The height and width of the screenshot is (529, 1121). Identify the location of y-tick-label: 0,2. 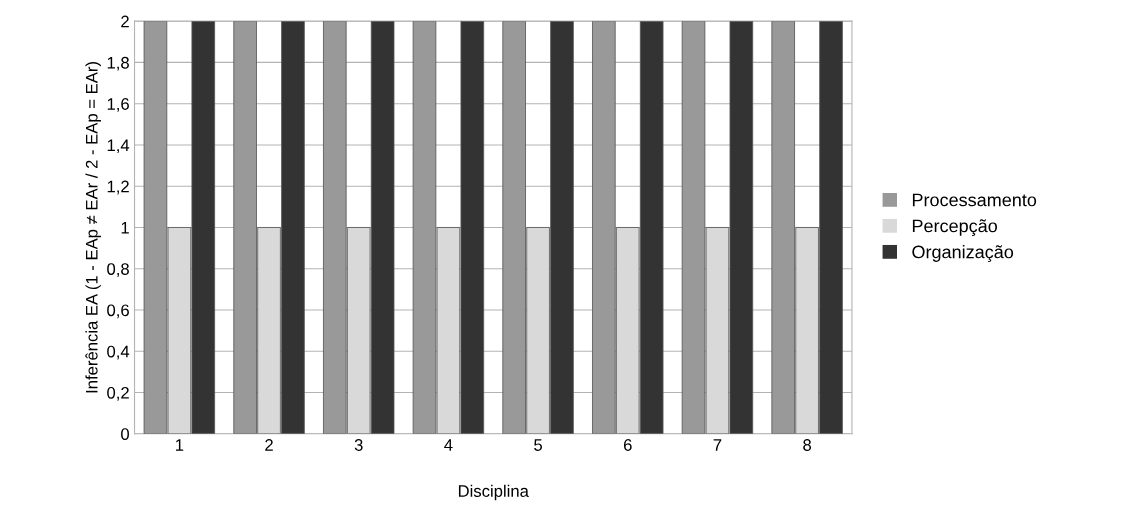
(118, 393).